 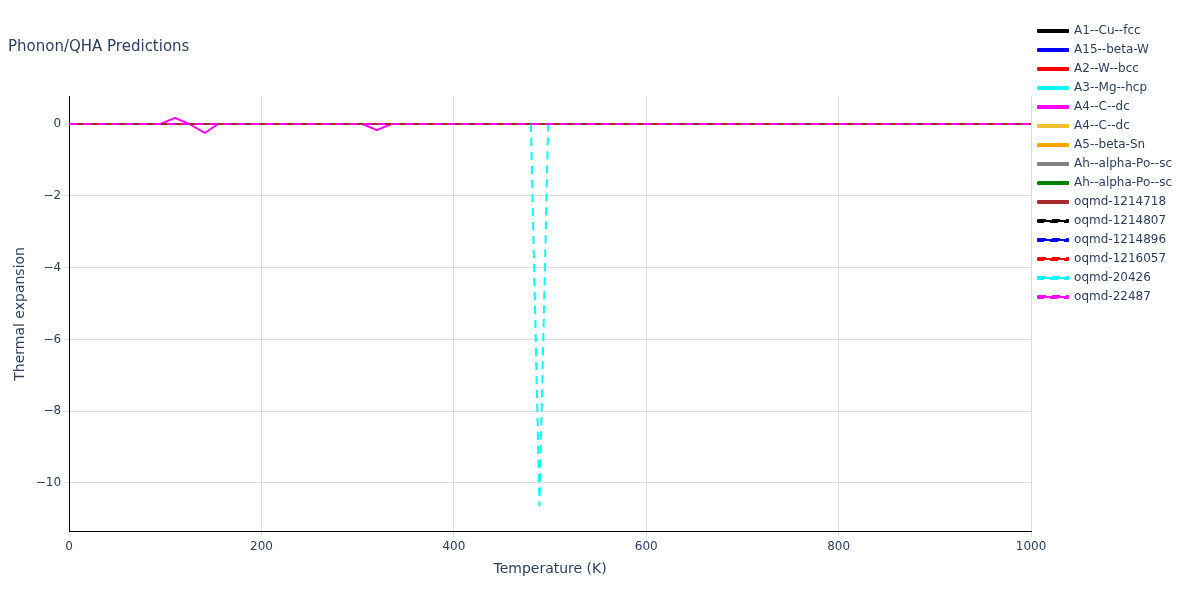 What do you see at coordinates (1031, 546) in the screenshot?
I see `x-tick-label: 1000` at bounding box center [1031, 546].